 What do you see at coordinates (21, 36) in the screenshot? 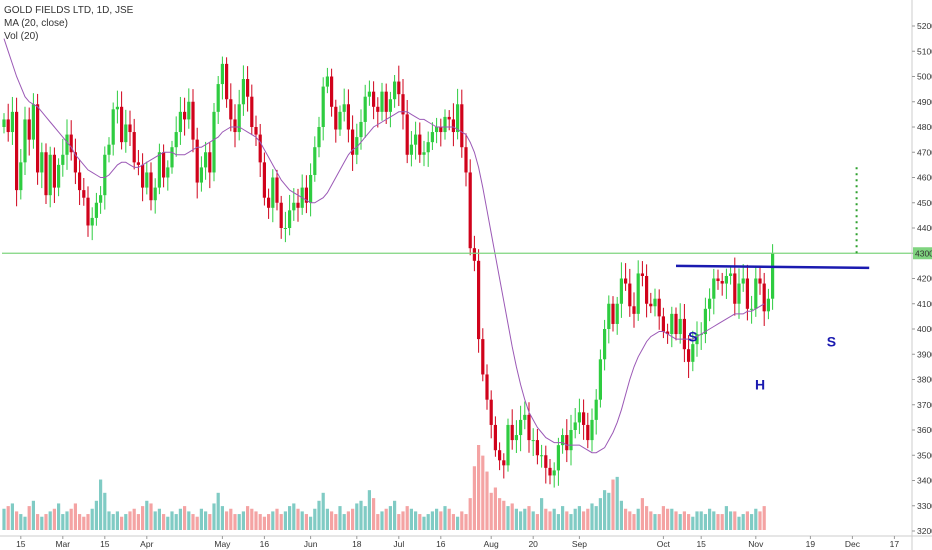
I see `volume-indicator-label: Vol (20)` at bounding box center [21, 36].